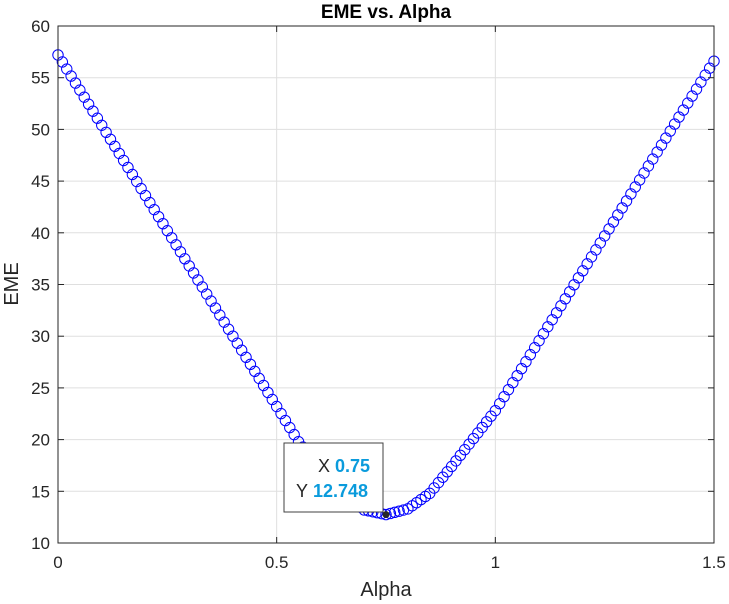  I want to click on x-tick-label: 1.5, so click(714, 562).